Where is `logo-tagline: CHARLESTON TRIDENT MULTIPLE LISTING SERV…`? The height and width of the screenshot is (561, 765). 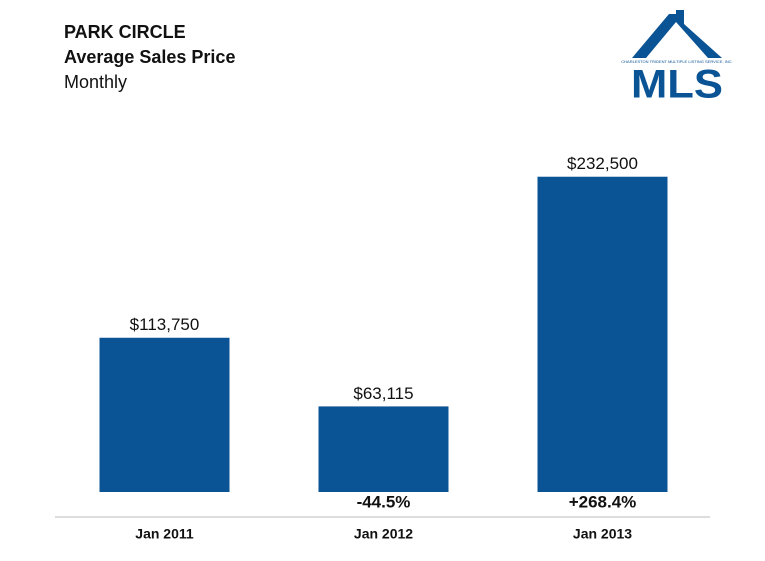 logo-tagline: CHARLESTON TRIDENT MULTIPLE LISTING SERV… is located at coordinates (676, 61).